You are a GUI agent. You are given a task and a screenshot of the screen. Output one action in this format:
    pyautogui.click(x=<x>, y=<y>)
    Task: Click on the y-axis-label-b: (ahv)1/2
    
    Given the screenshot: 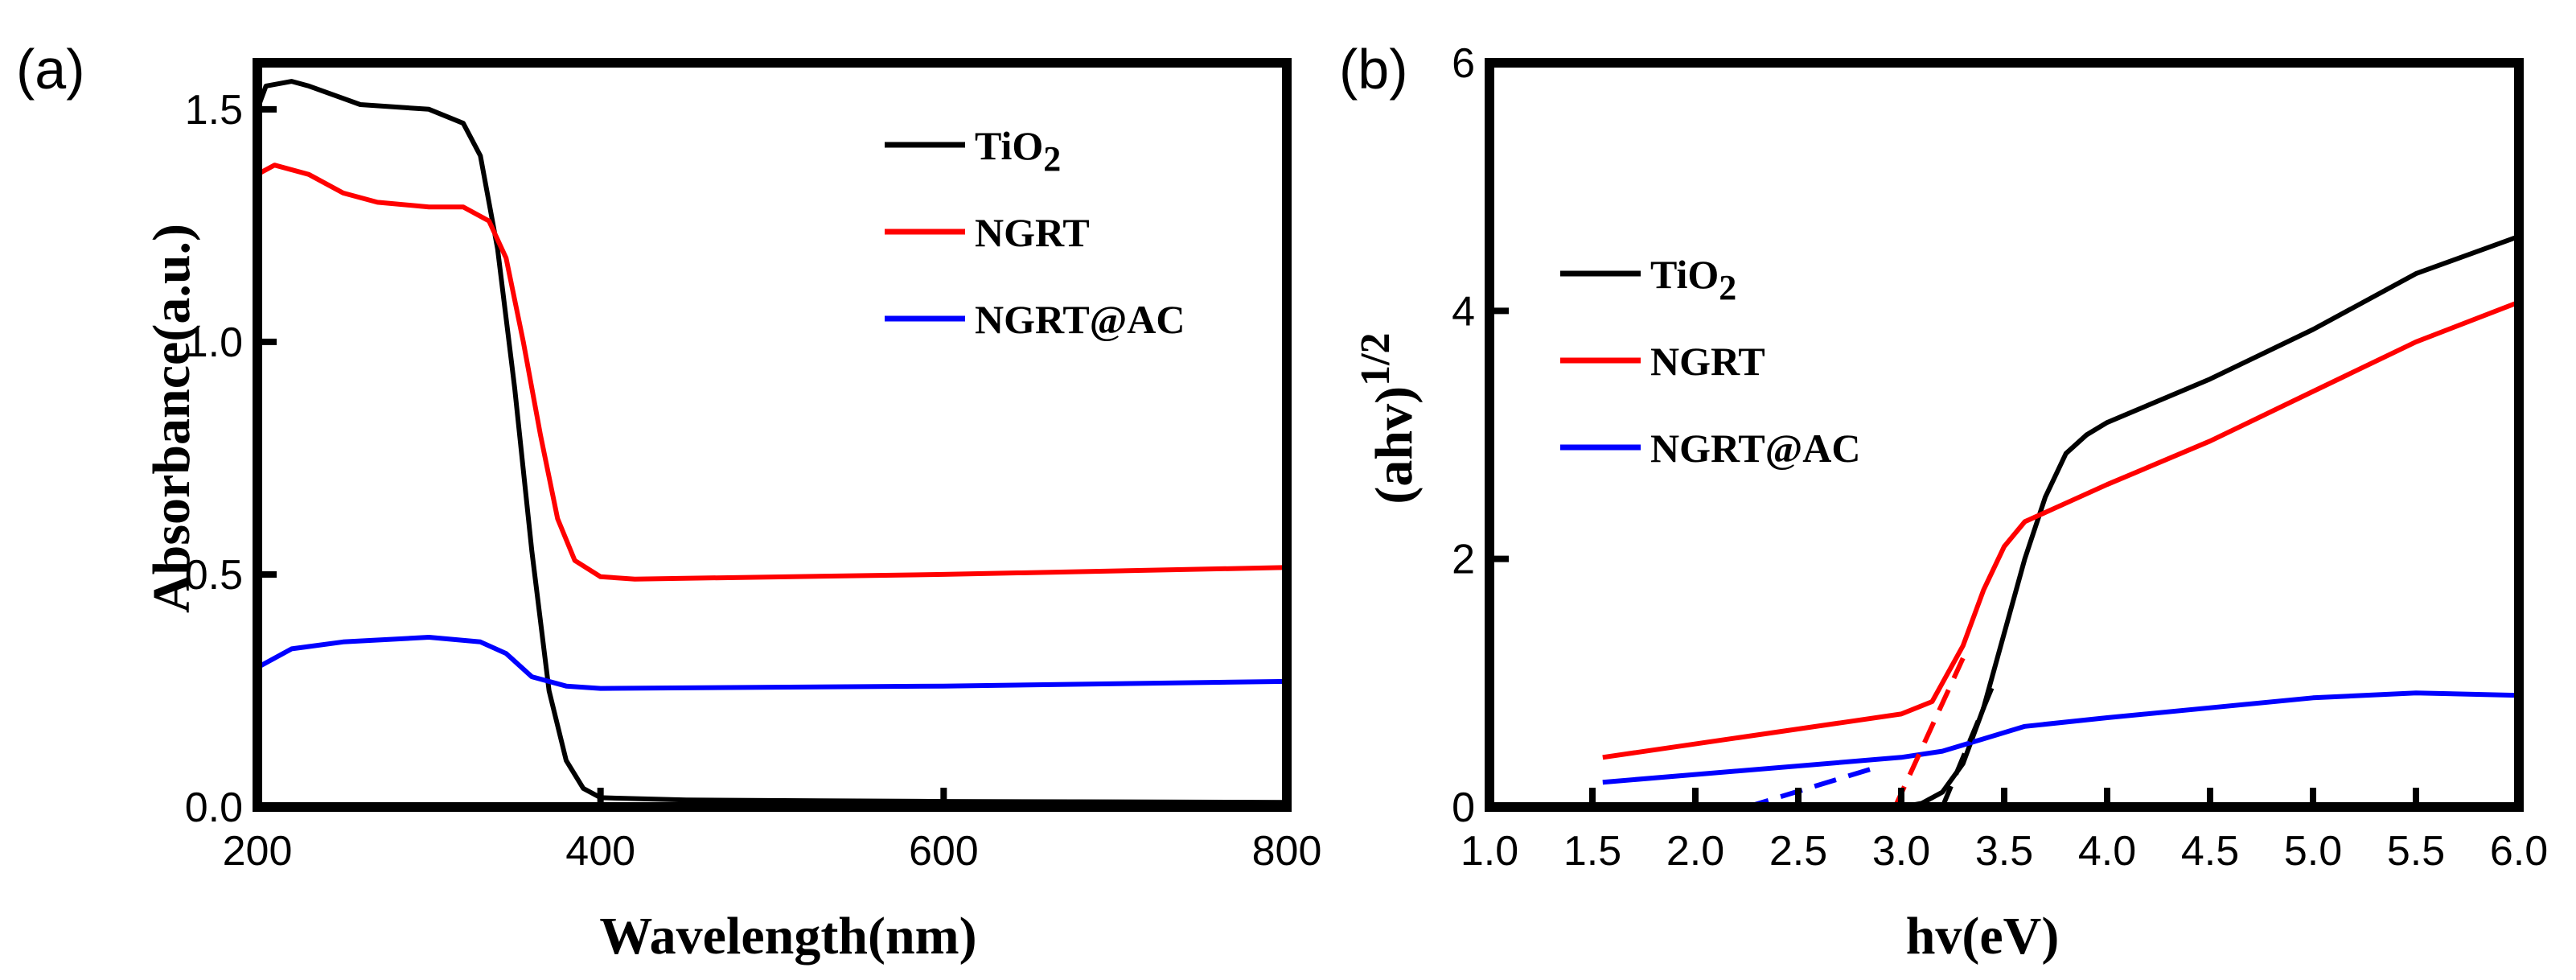 What is the action you would take?
    pyautogui.click(x=1388, y=418)
    